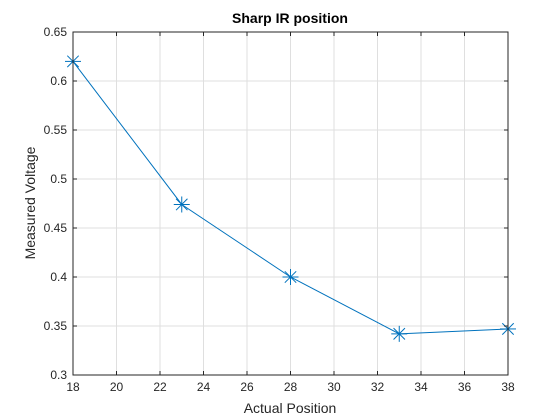 The width and height of the screenshot is (560, 420). What do you see at coordinates (465, 387) in the screenshot?
I see `x-tick-label: 36` at bounding box center [465, 387].